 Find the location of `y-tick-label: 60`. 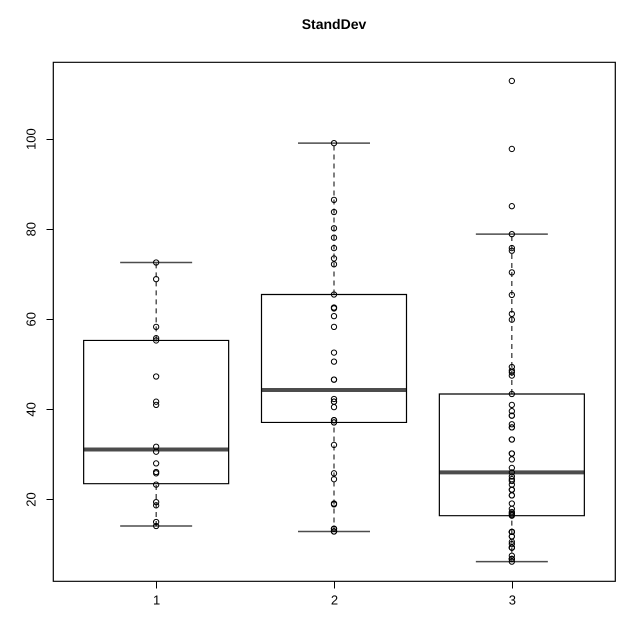

y-tick-label: 60 is located at coordinates (31, 319).